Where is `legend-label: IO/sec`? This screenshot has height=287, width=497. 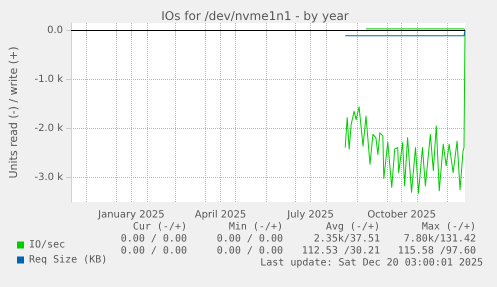
legend-label: IO/sec is located at coordinates (47, 245).